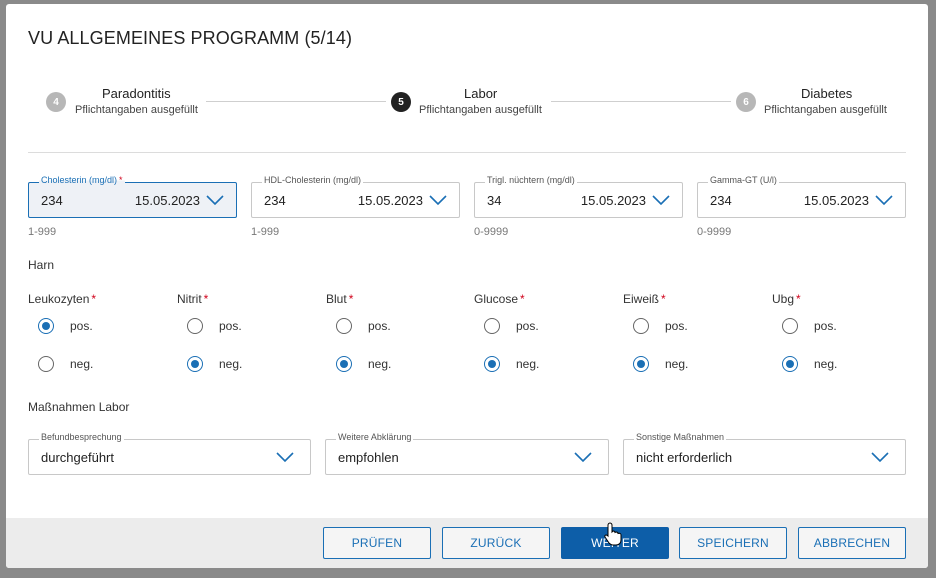 The width and height of the screenshot is (936, 578). What do you see at coordinates (743, 180) in the screenshot?
I see `field-label: Gamma-GT (U/l)` at bounding box center [743, 180].